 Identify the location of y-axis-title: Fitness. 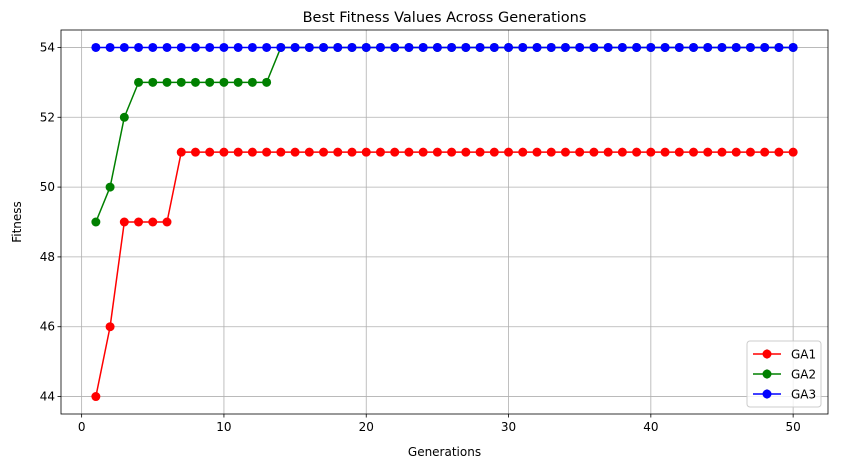
(17, 222).